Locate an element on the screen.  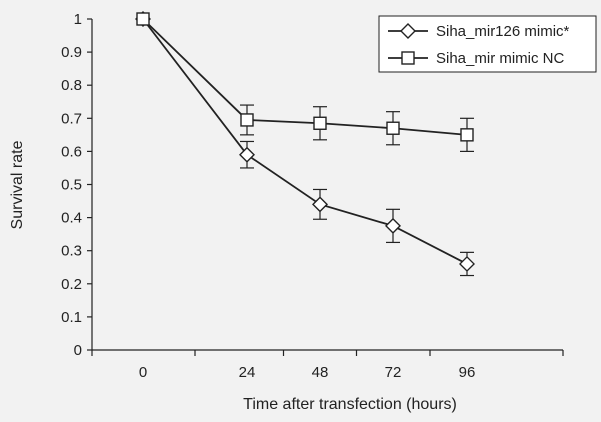
y-tick-label: 0.9 is located at coordinates (71, 52).